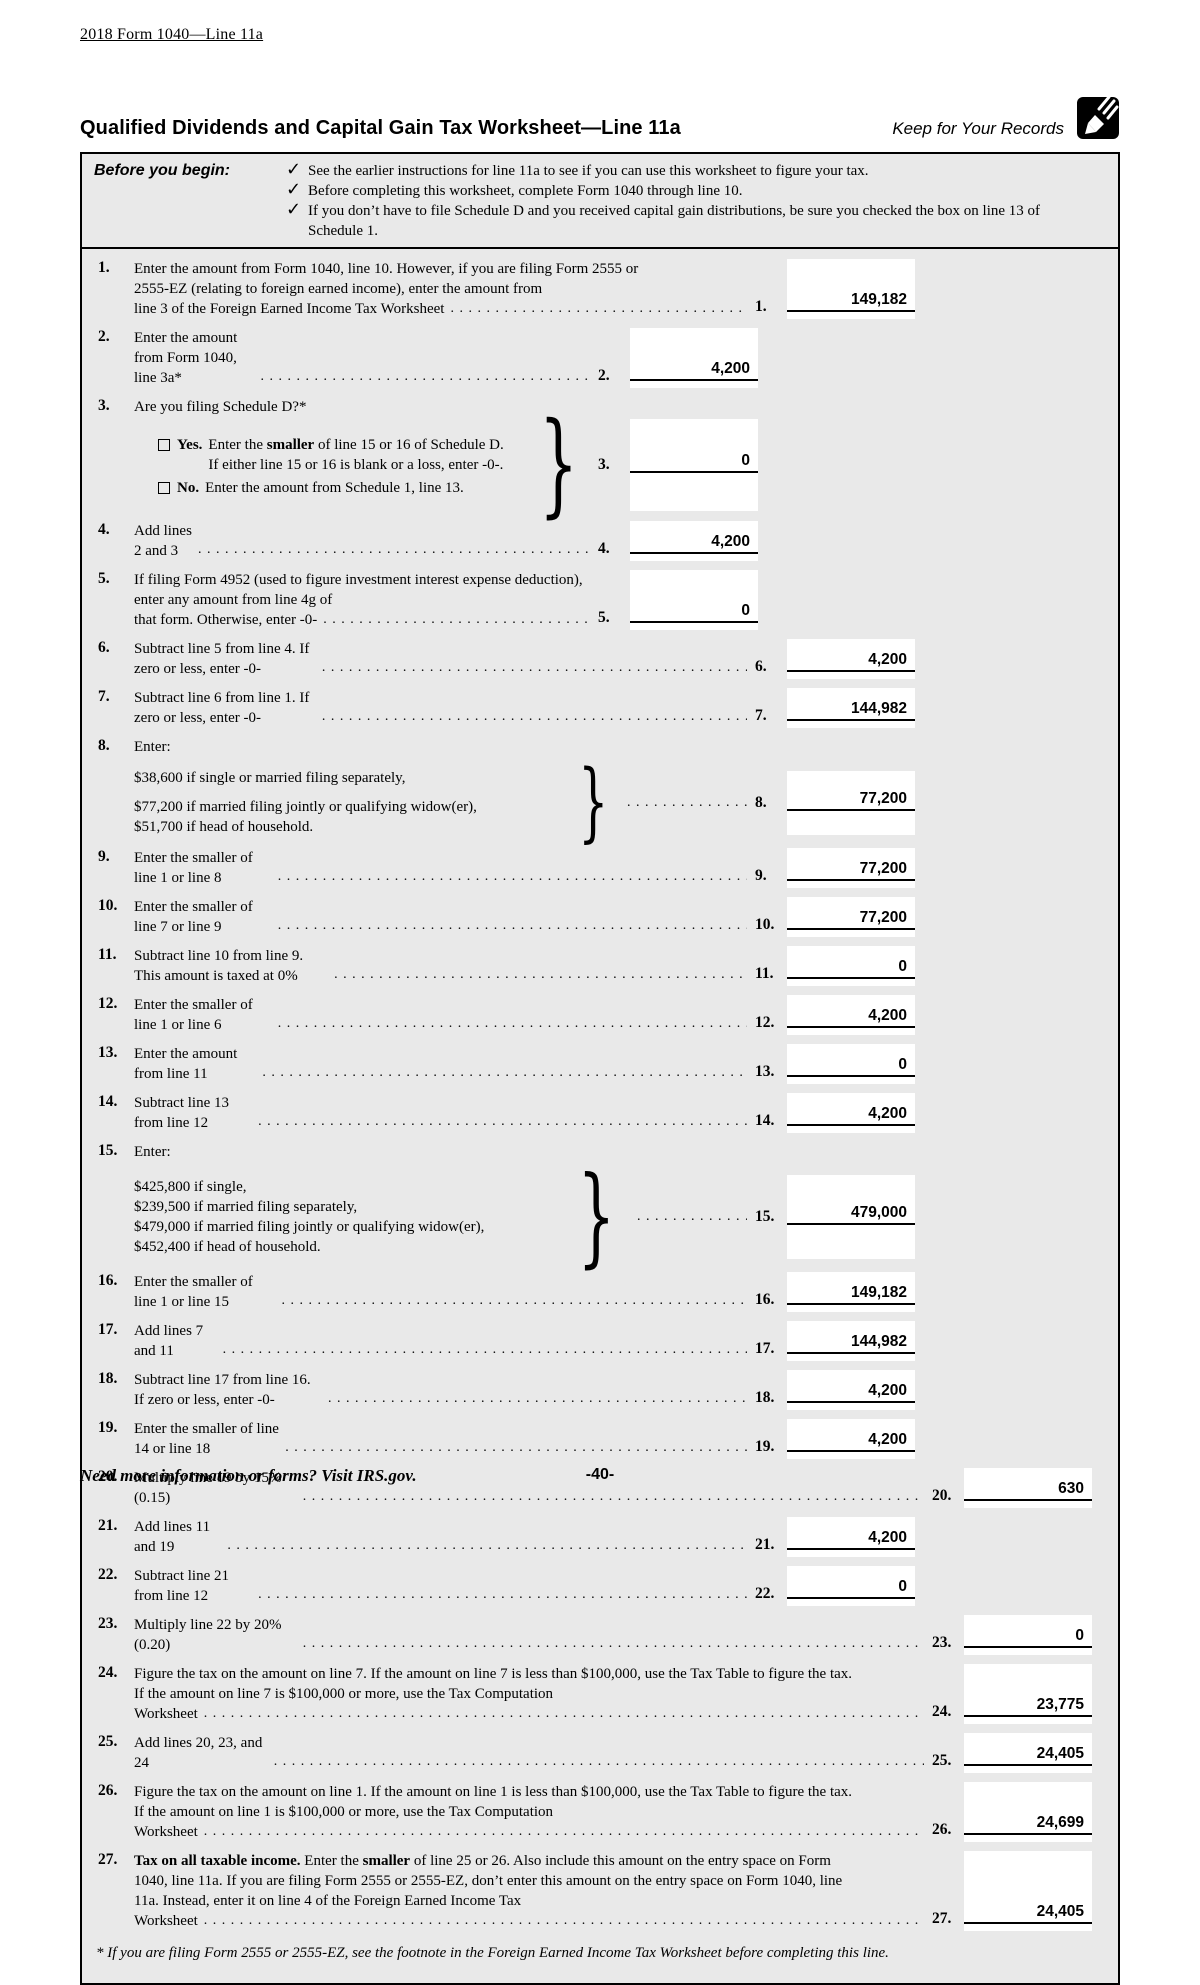 The width and height of the screenshot is (1200, 1985). Describe the element at coordinates (1028, 1753) in the screenshot. I see `amount-entry-25: 24,405` at that location.